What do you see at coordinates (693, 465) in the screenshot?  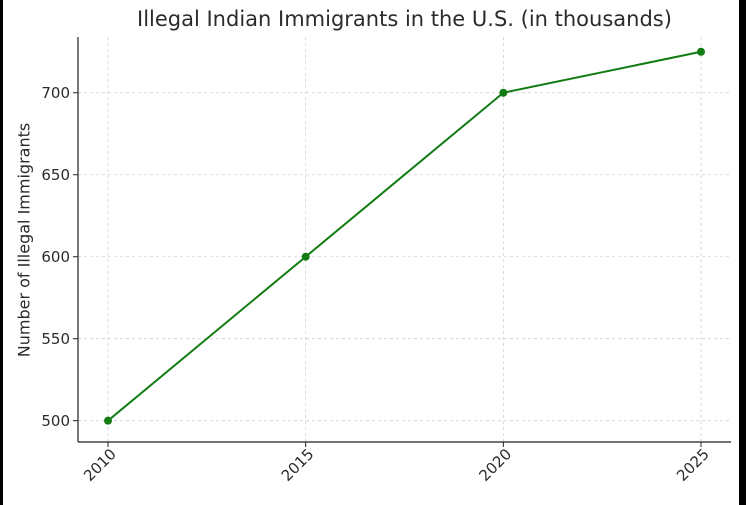 I see `x-tick-label: 2025` at bounding box center [693, 465].